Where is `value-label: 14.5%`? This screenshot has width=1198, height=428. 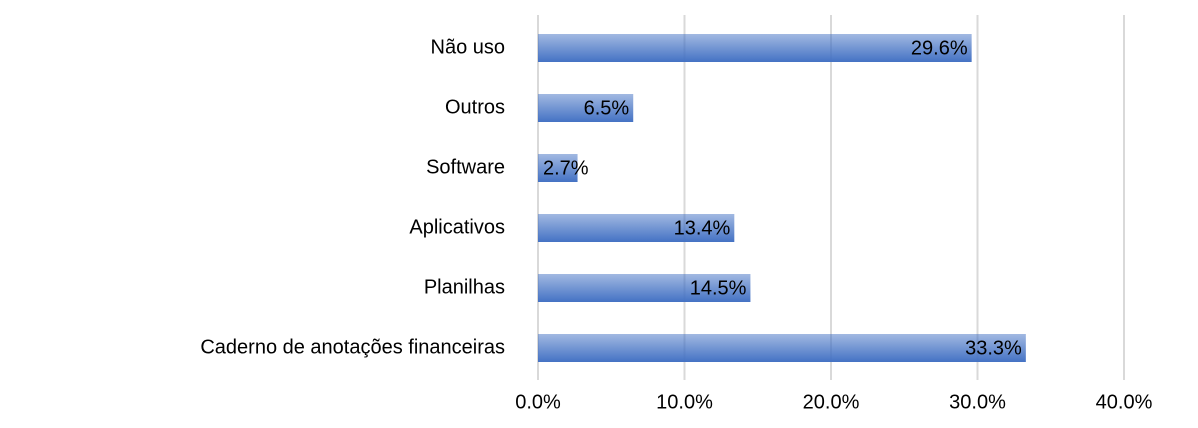 value-label: 14.5% is located at coordinates (718, 288).